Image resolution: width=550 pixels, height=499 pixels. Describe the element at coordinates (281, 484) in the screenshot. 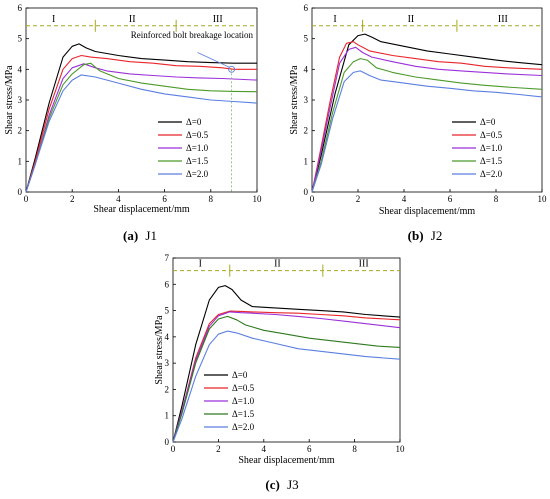

I see `caption-j3: (c) J3` at that location.